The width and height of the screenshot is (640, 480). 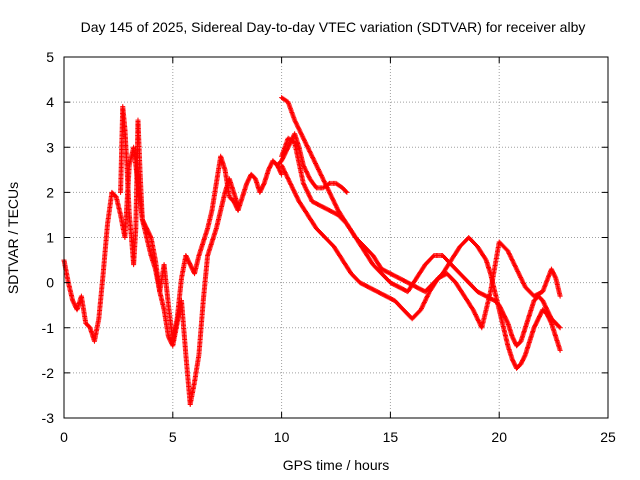 I want to click on y-tick-label: 0, so click(x=50, y=283).